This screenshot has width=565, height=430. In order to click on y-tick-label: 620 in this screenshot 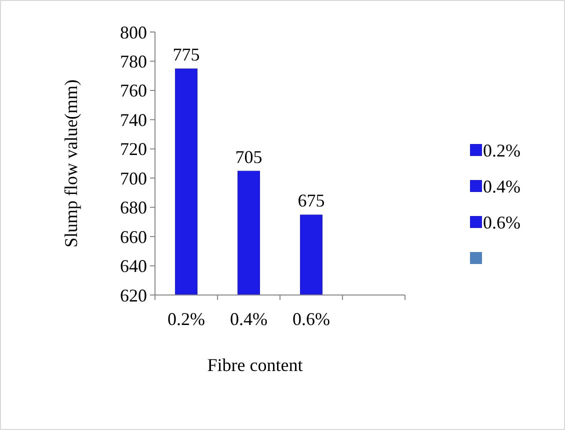, I will do `click(133, 295)`.